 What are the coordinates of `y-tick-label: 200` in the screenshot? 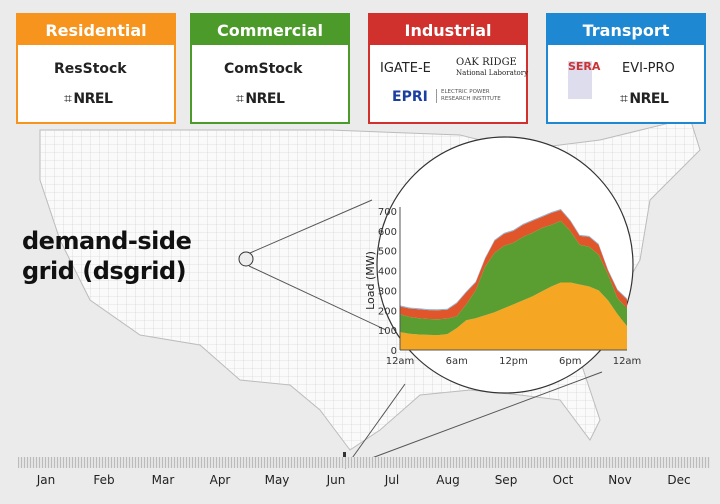 It's located at (387, 311).